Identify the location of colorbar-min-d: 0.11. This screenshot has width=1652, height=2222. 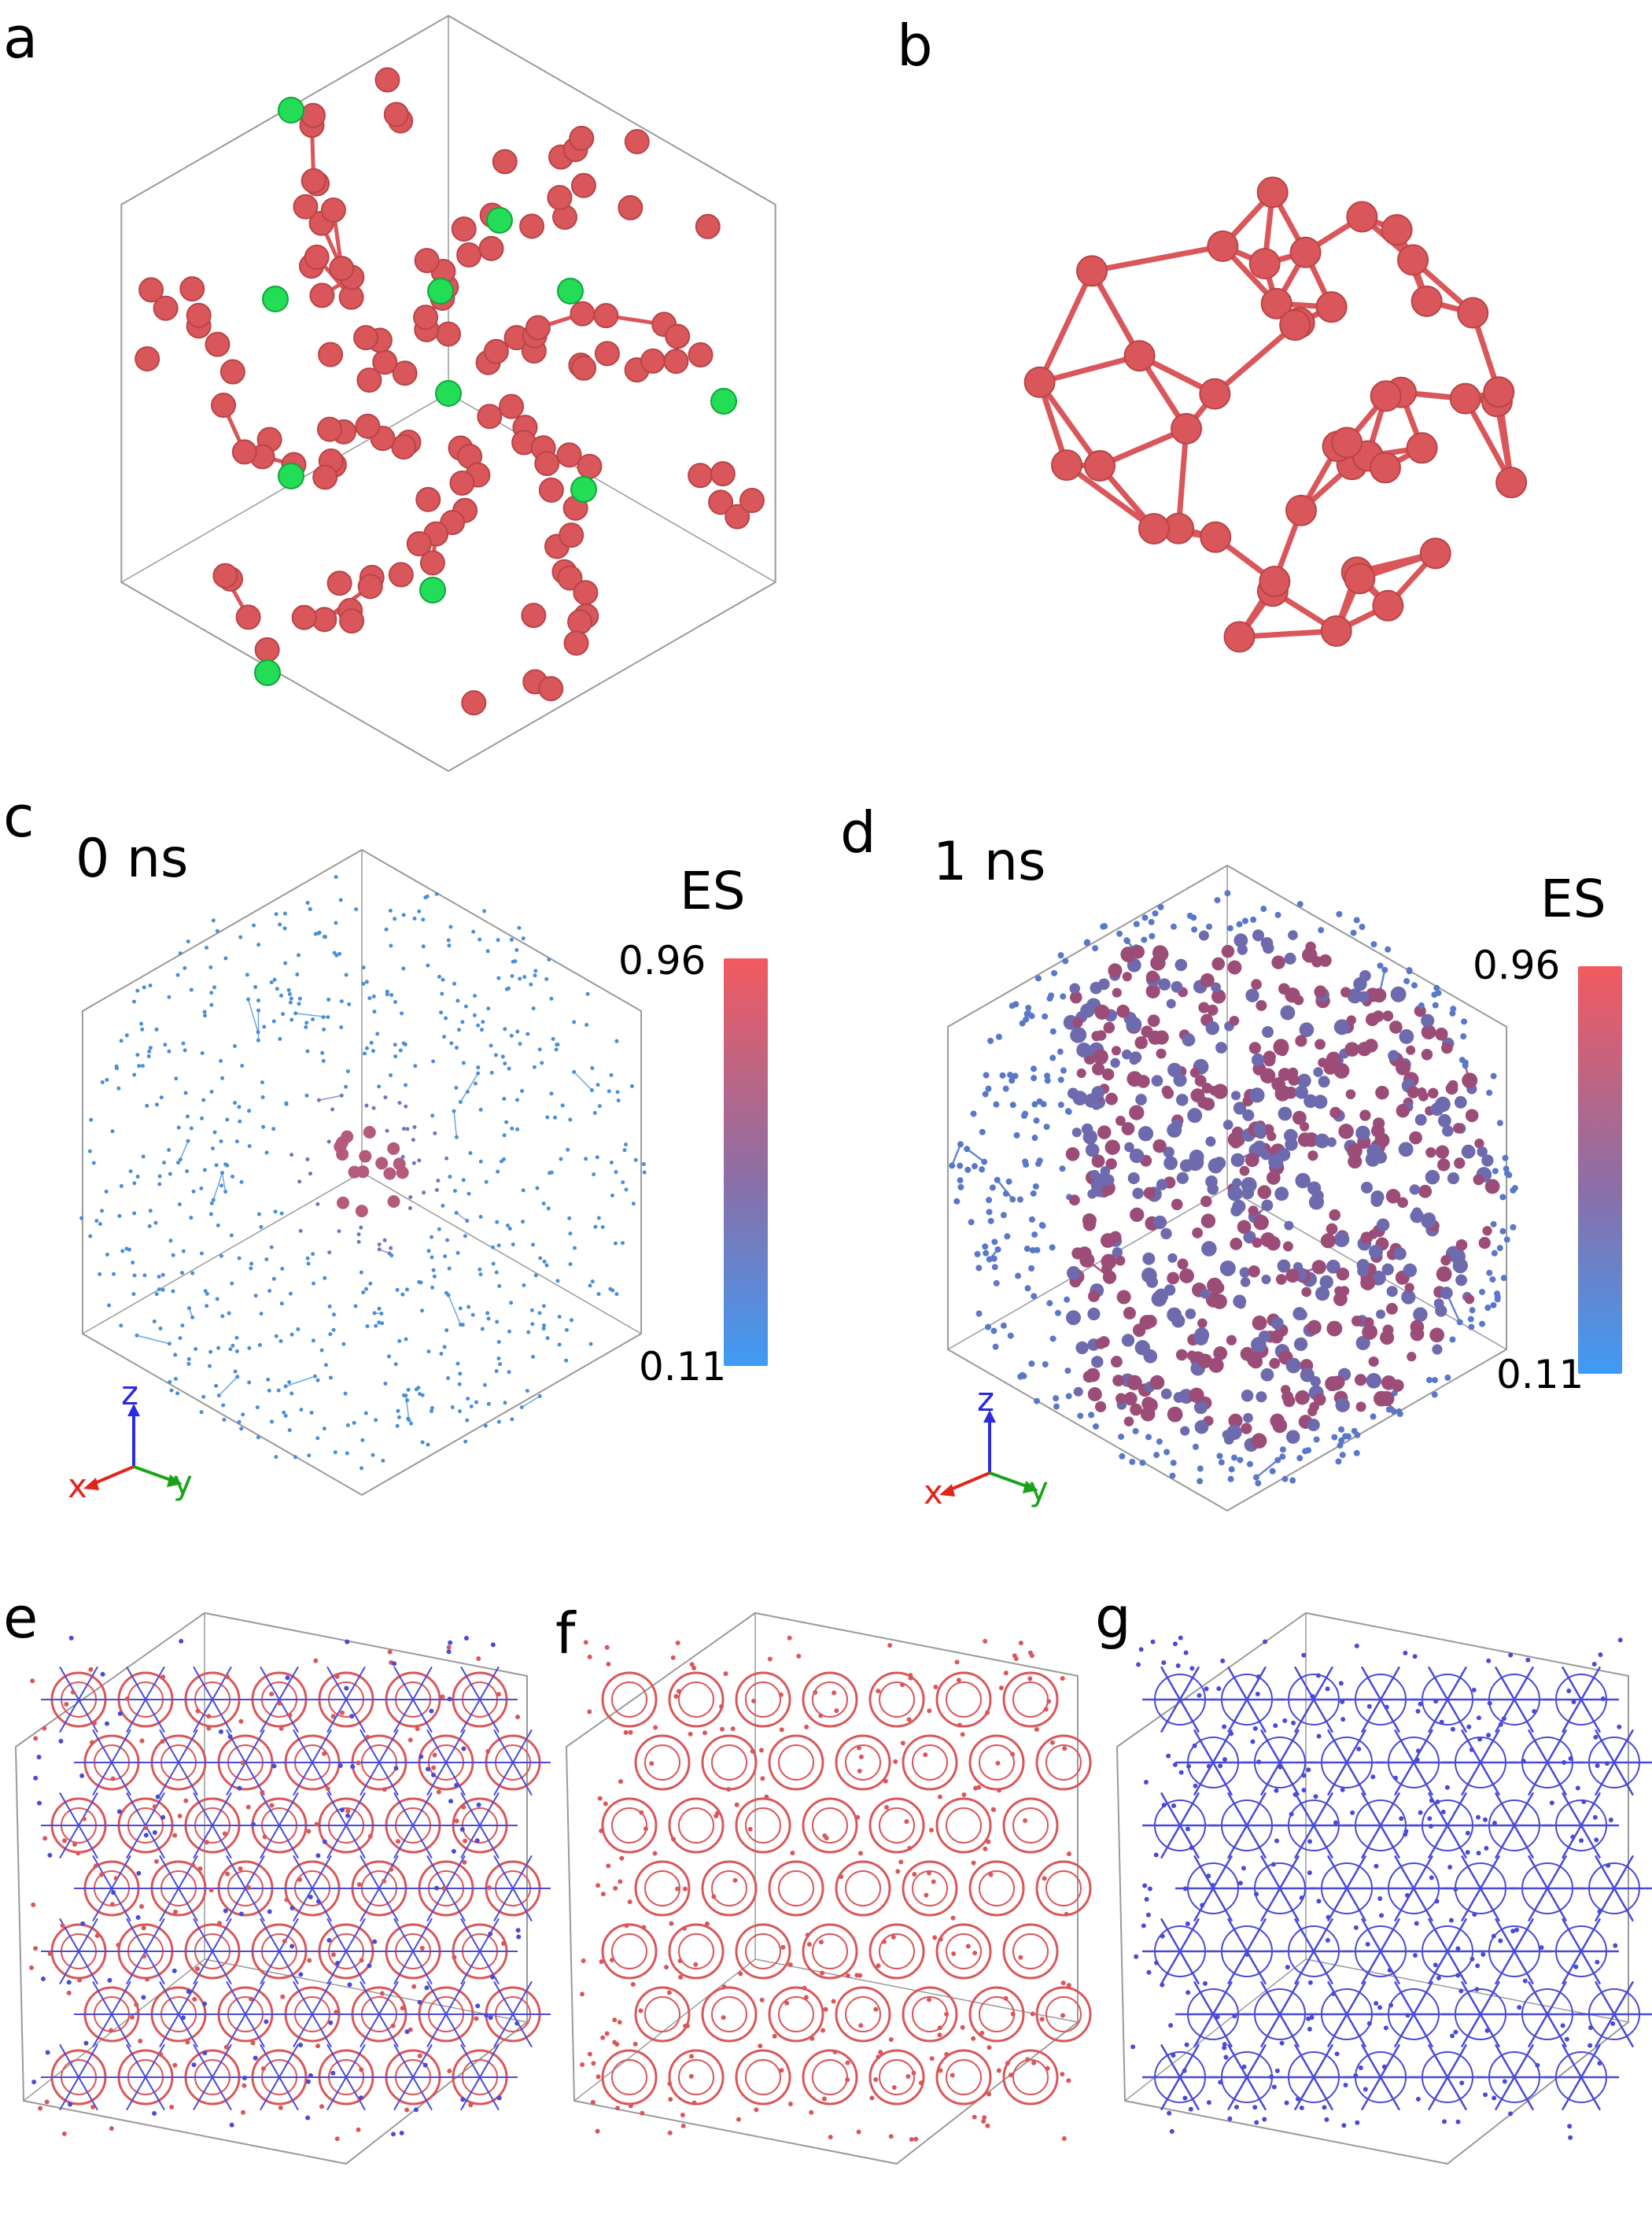
(1540, 1374).